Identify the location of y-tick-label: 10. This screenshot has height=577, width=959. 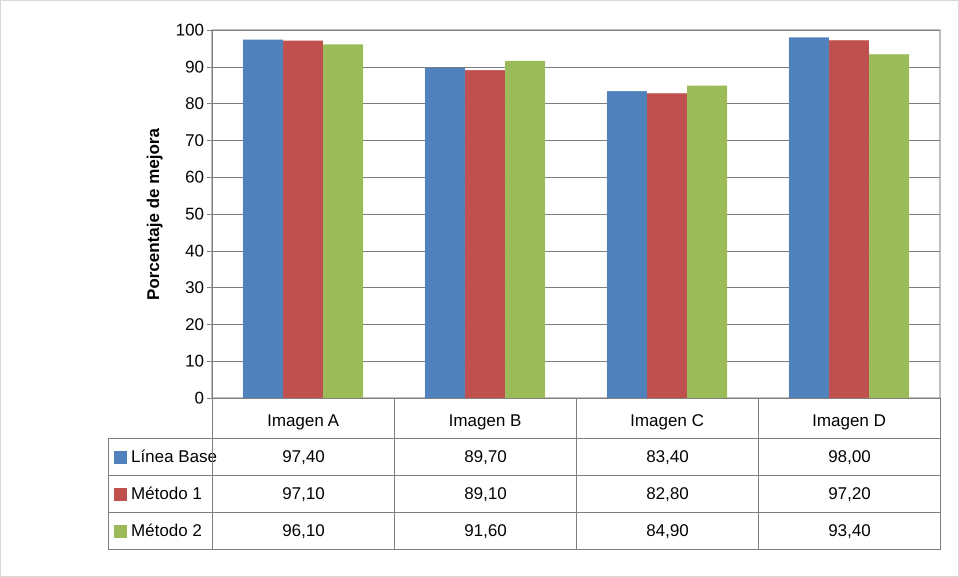
(194, 361).